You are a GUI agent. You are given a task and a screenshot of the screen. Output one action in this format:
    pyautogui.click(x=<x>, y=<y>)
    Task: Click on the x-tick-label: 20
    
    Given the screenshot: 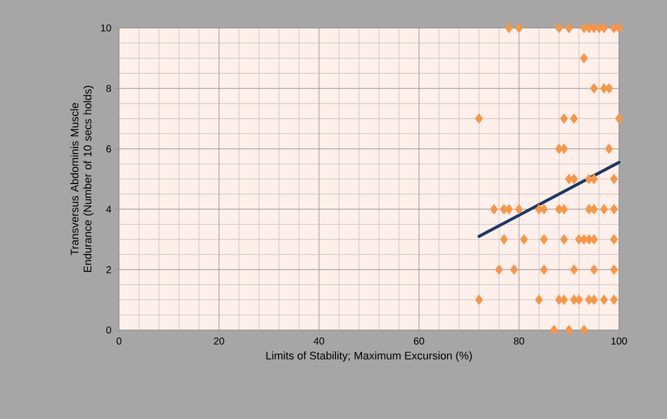 What is the action you would take?
    pyautogui.click(x=219, y=341)
    